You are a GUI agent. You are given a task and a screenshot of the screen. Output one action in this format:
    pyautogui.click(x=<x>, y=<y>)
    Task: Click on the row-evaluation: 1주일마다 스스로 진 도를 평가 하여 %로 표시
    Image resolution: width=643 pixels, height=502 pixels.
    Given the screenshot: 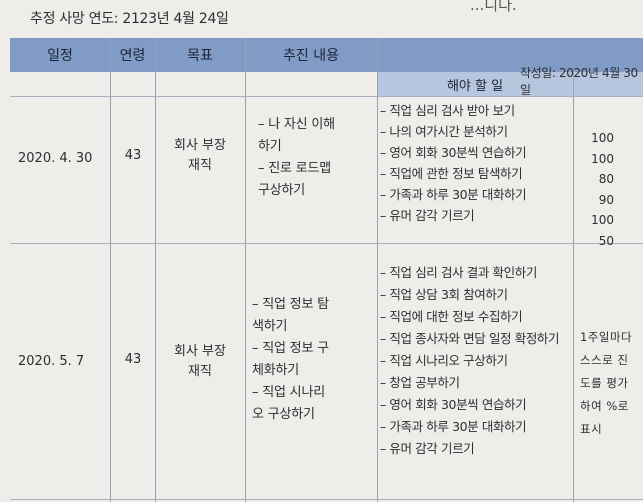 What is the action you would take?
    pyautogui.click(x=606, y=383)
    